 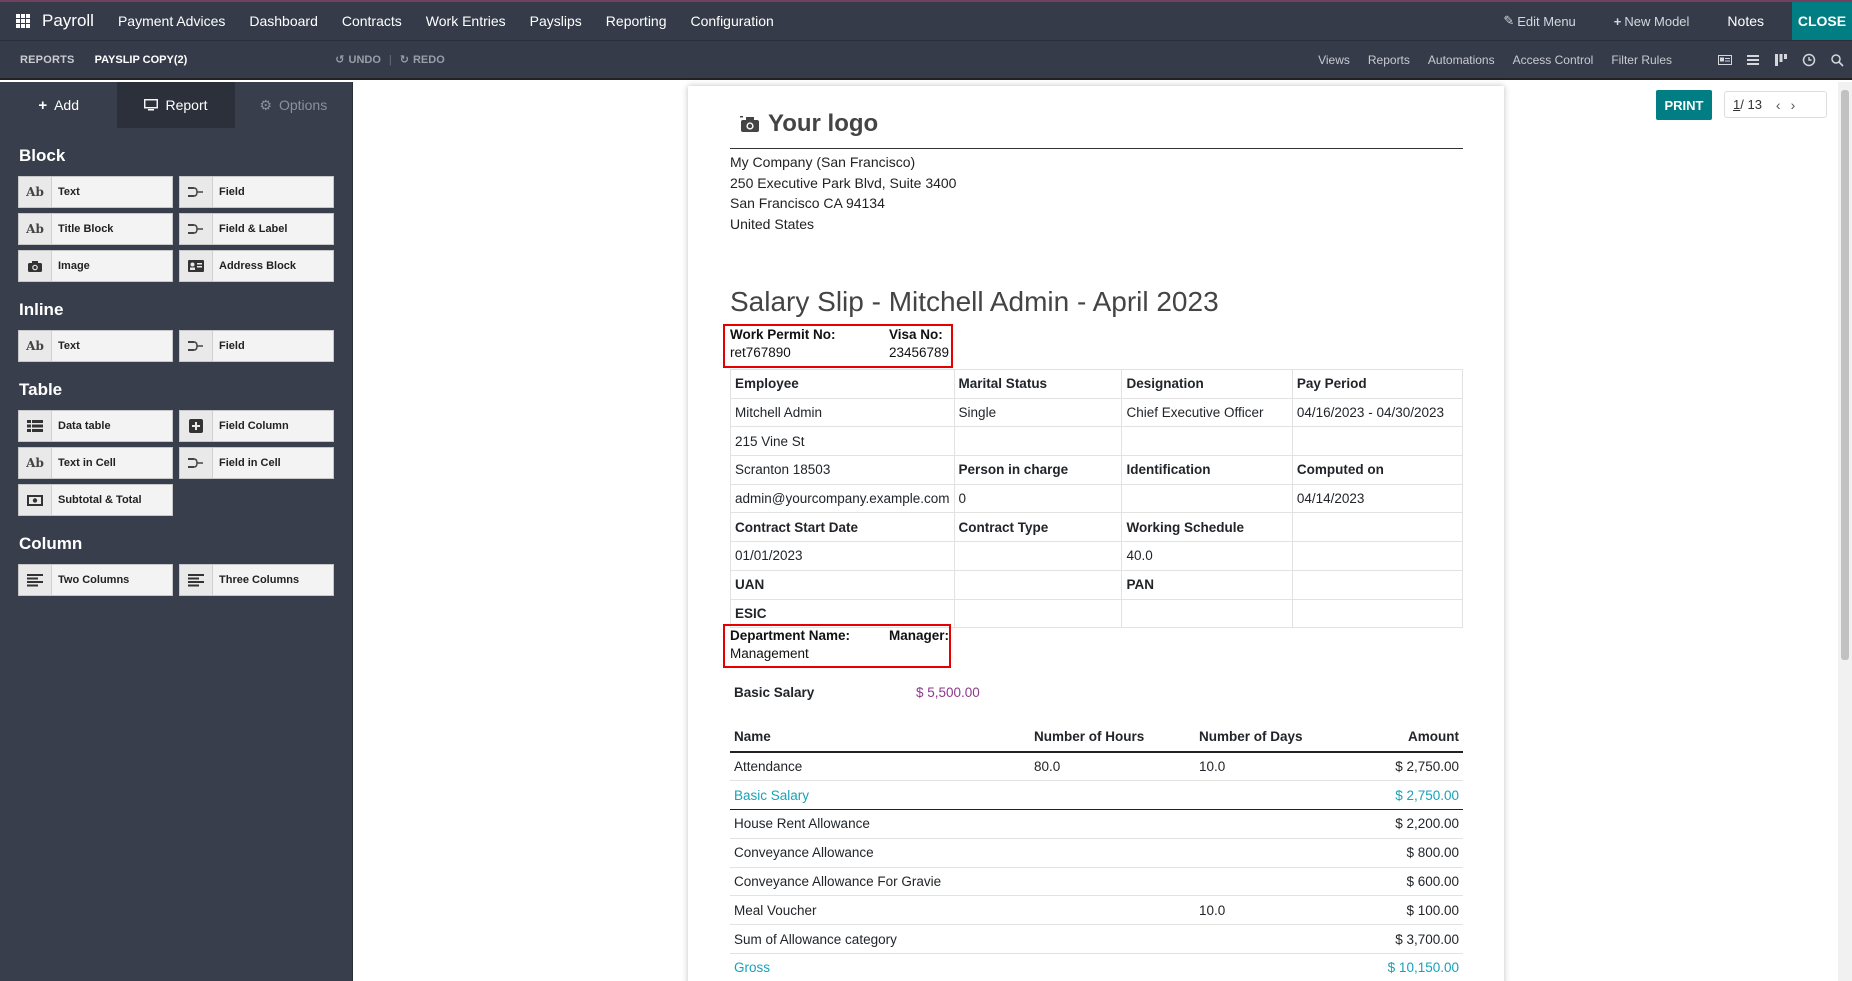 I want to click on tab-report: Report, so click(x=176, y=105).